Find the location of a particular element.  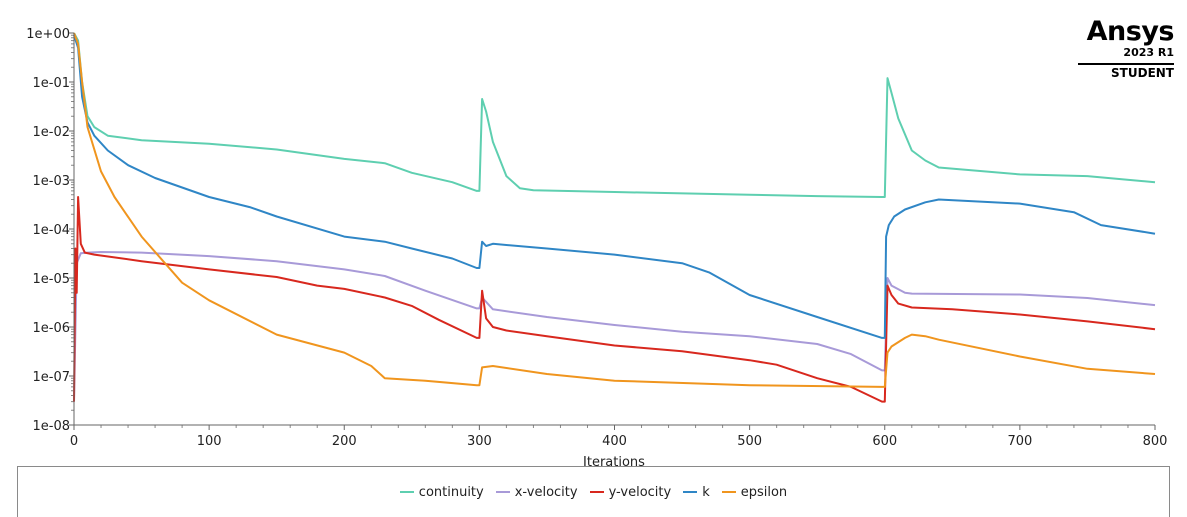

y-tick-label: 1e-05 is located at coordinates (51, 279).